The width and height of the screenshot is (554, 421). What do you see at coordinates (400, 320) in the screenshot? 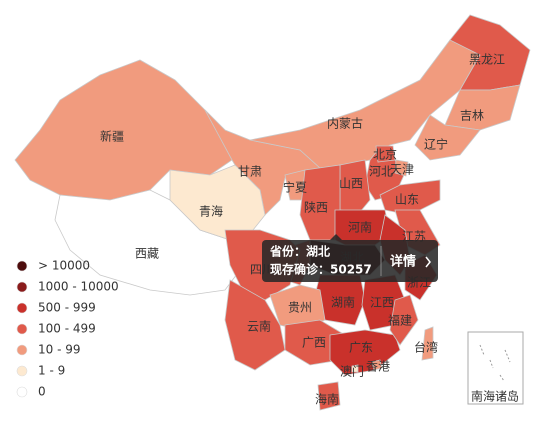
I see `province-label: 福建` at bounding box center [400, 320].